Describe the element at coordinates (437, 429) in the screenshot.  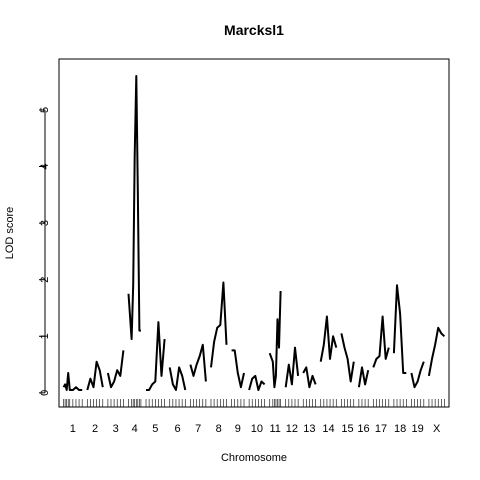
I see `x-tick-label: X` at that location.